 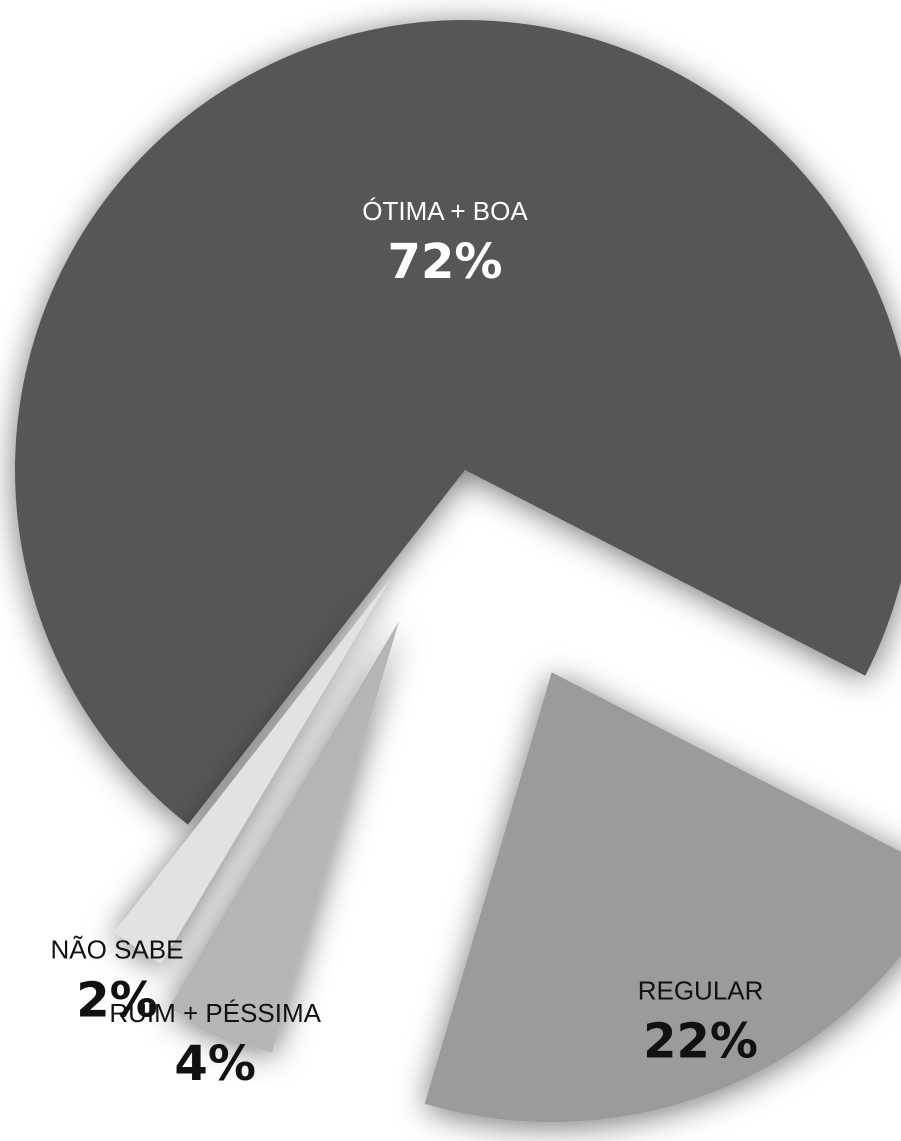 I want to click on slice-label-2: RUIM + PÉSSIMA, so click(x=215, y=1013).